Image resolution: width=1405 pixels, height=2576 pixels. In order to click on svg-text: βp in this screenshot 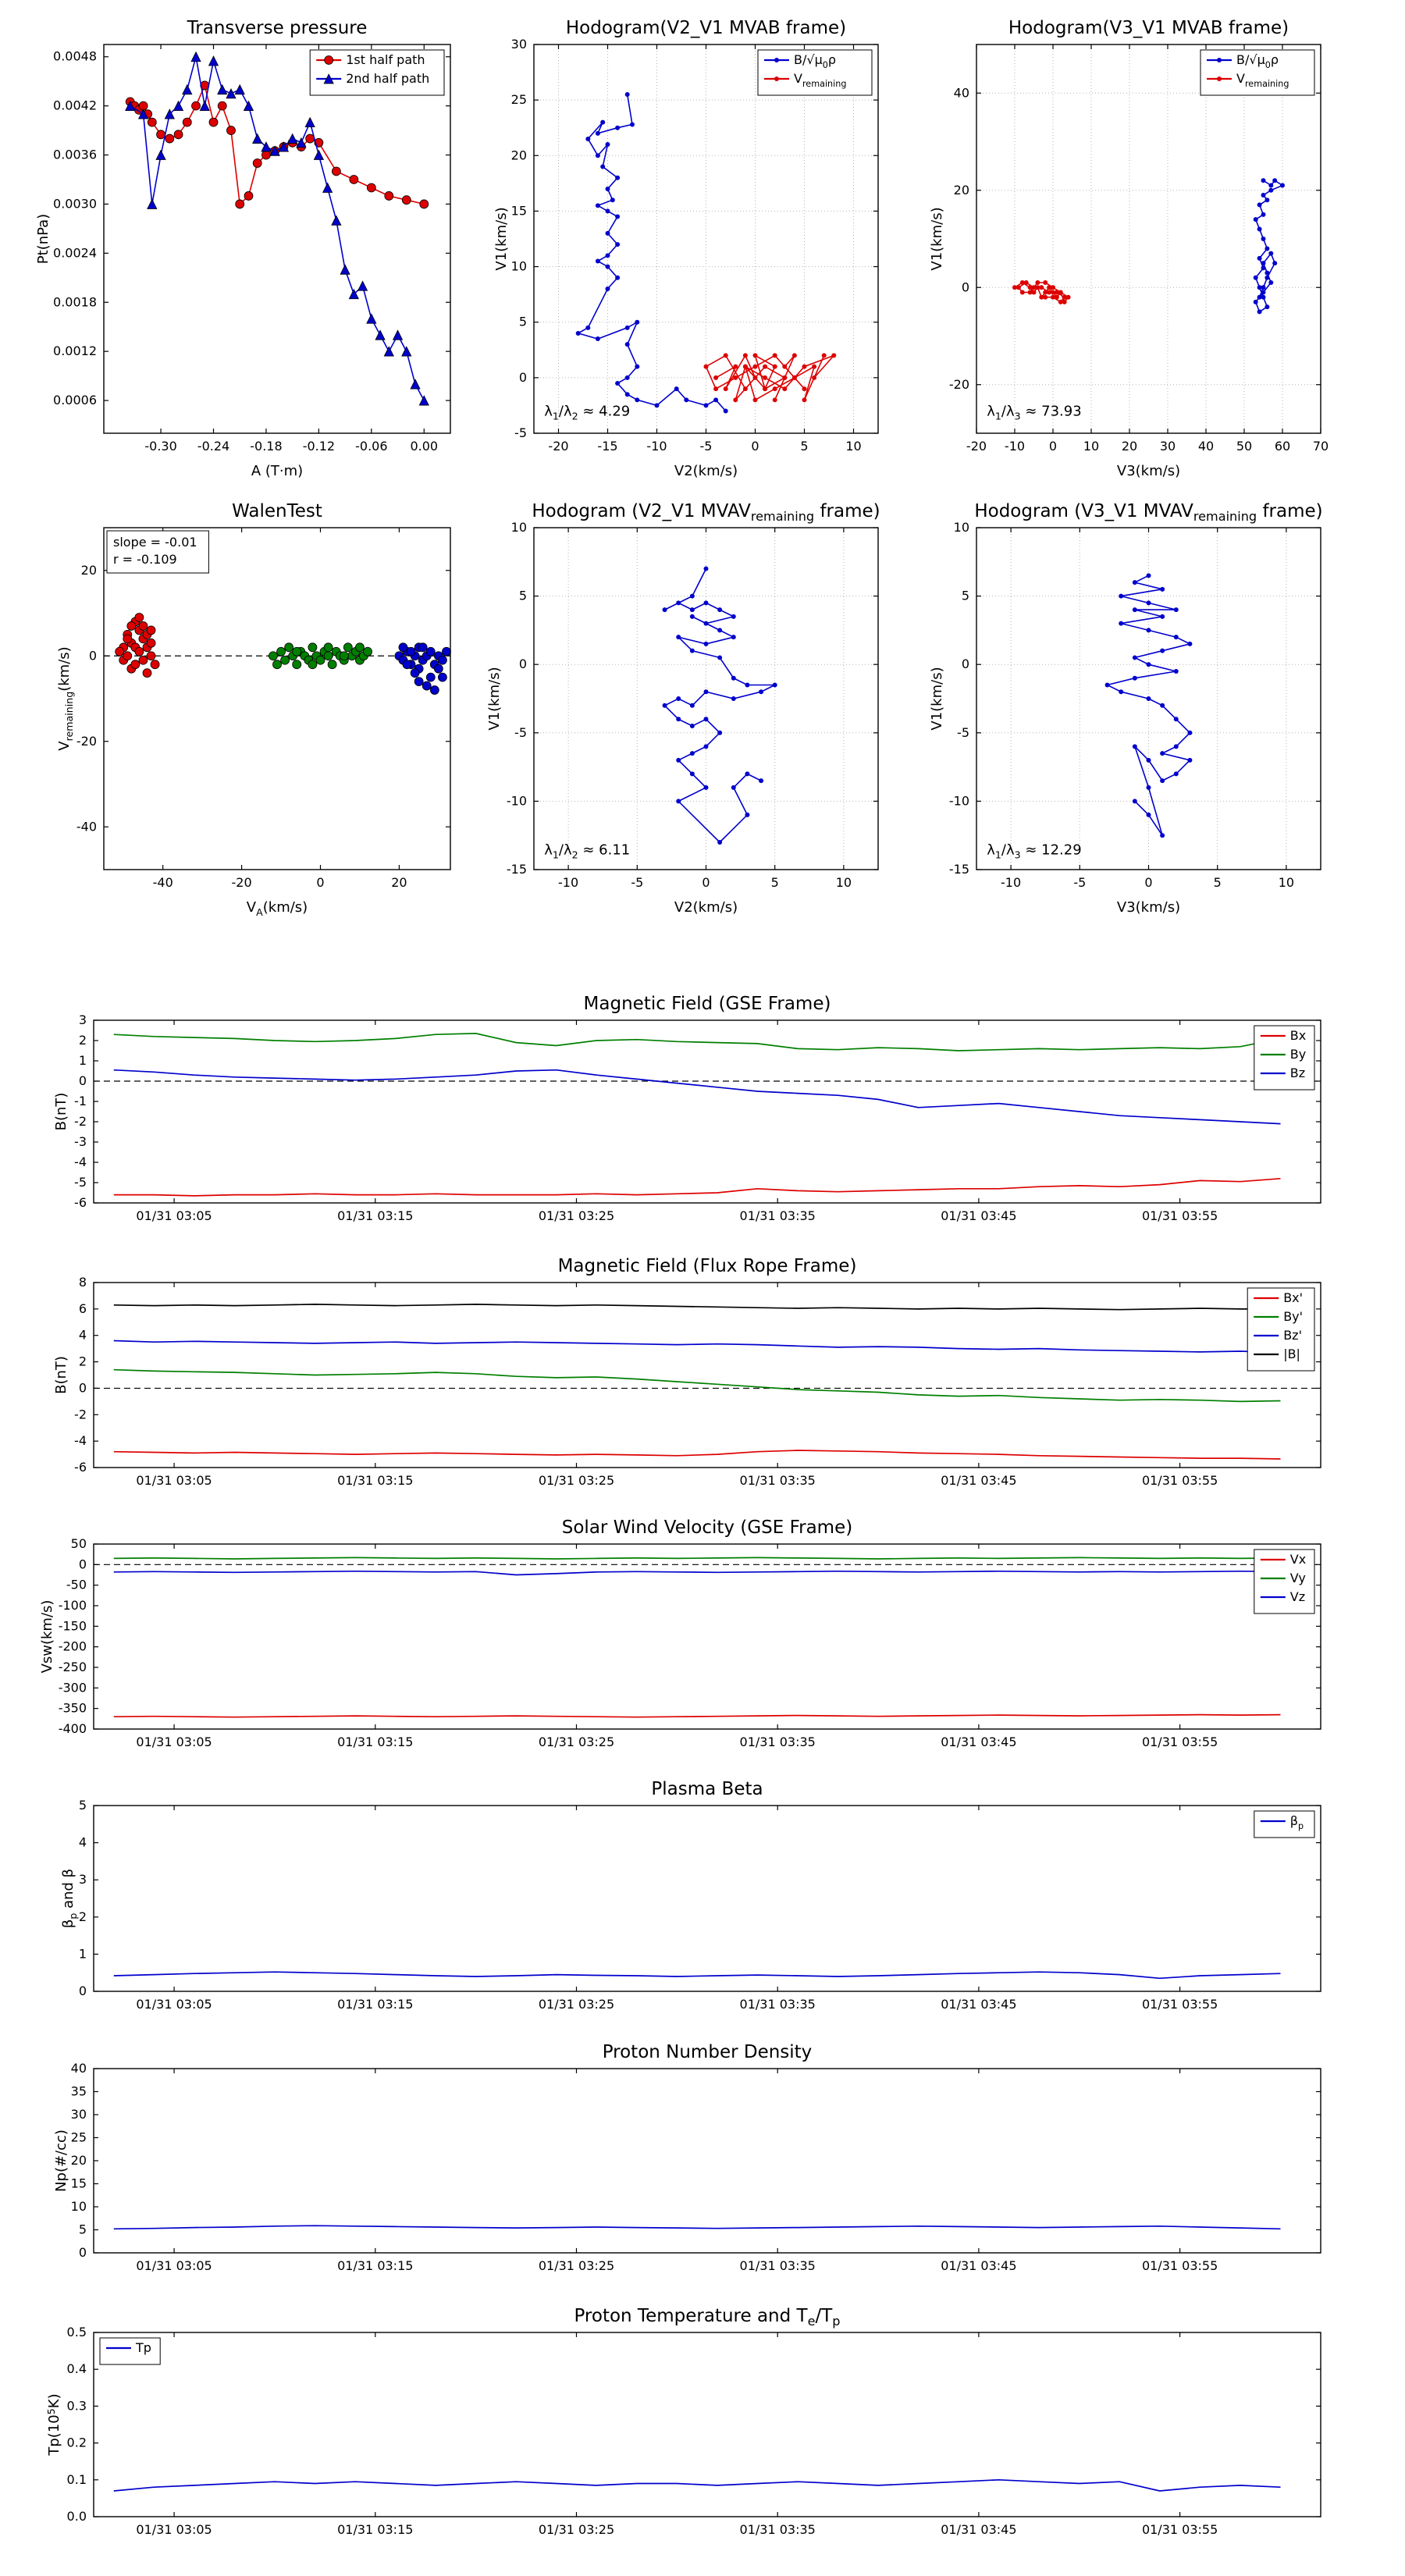, I will do `click(1297, 1822)`.